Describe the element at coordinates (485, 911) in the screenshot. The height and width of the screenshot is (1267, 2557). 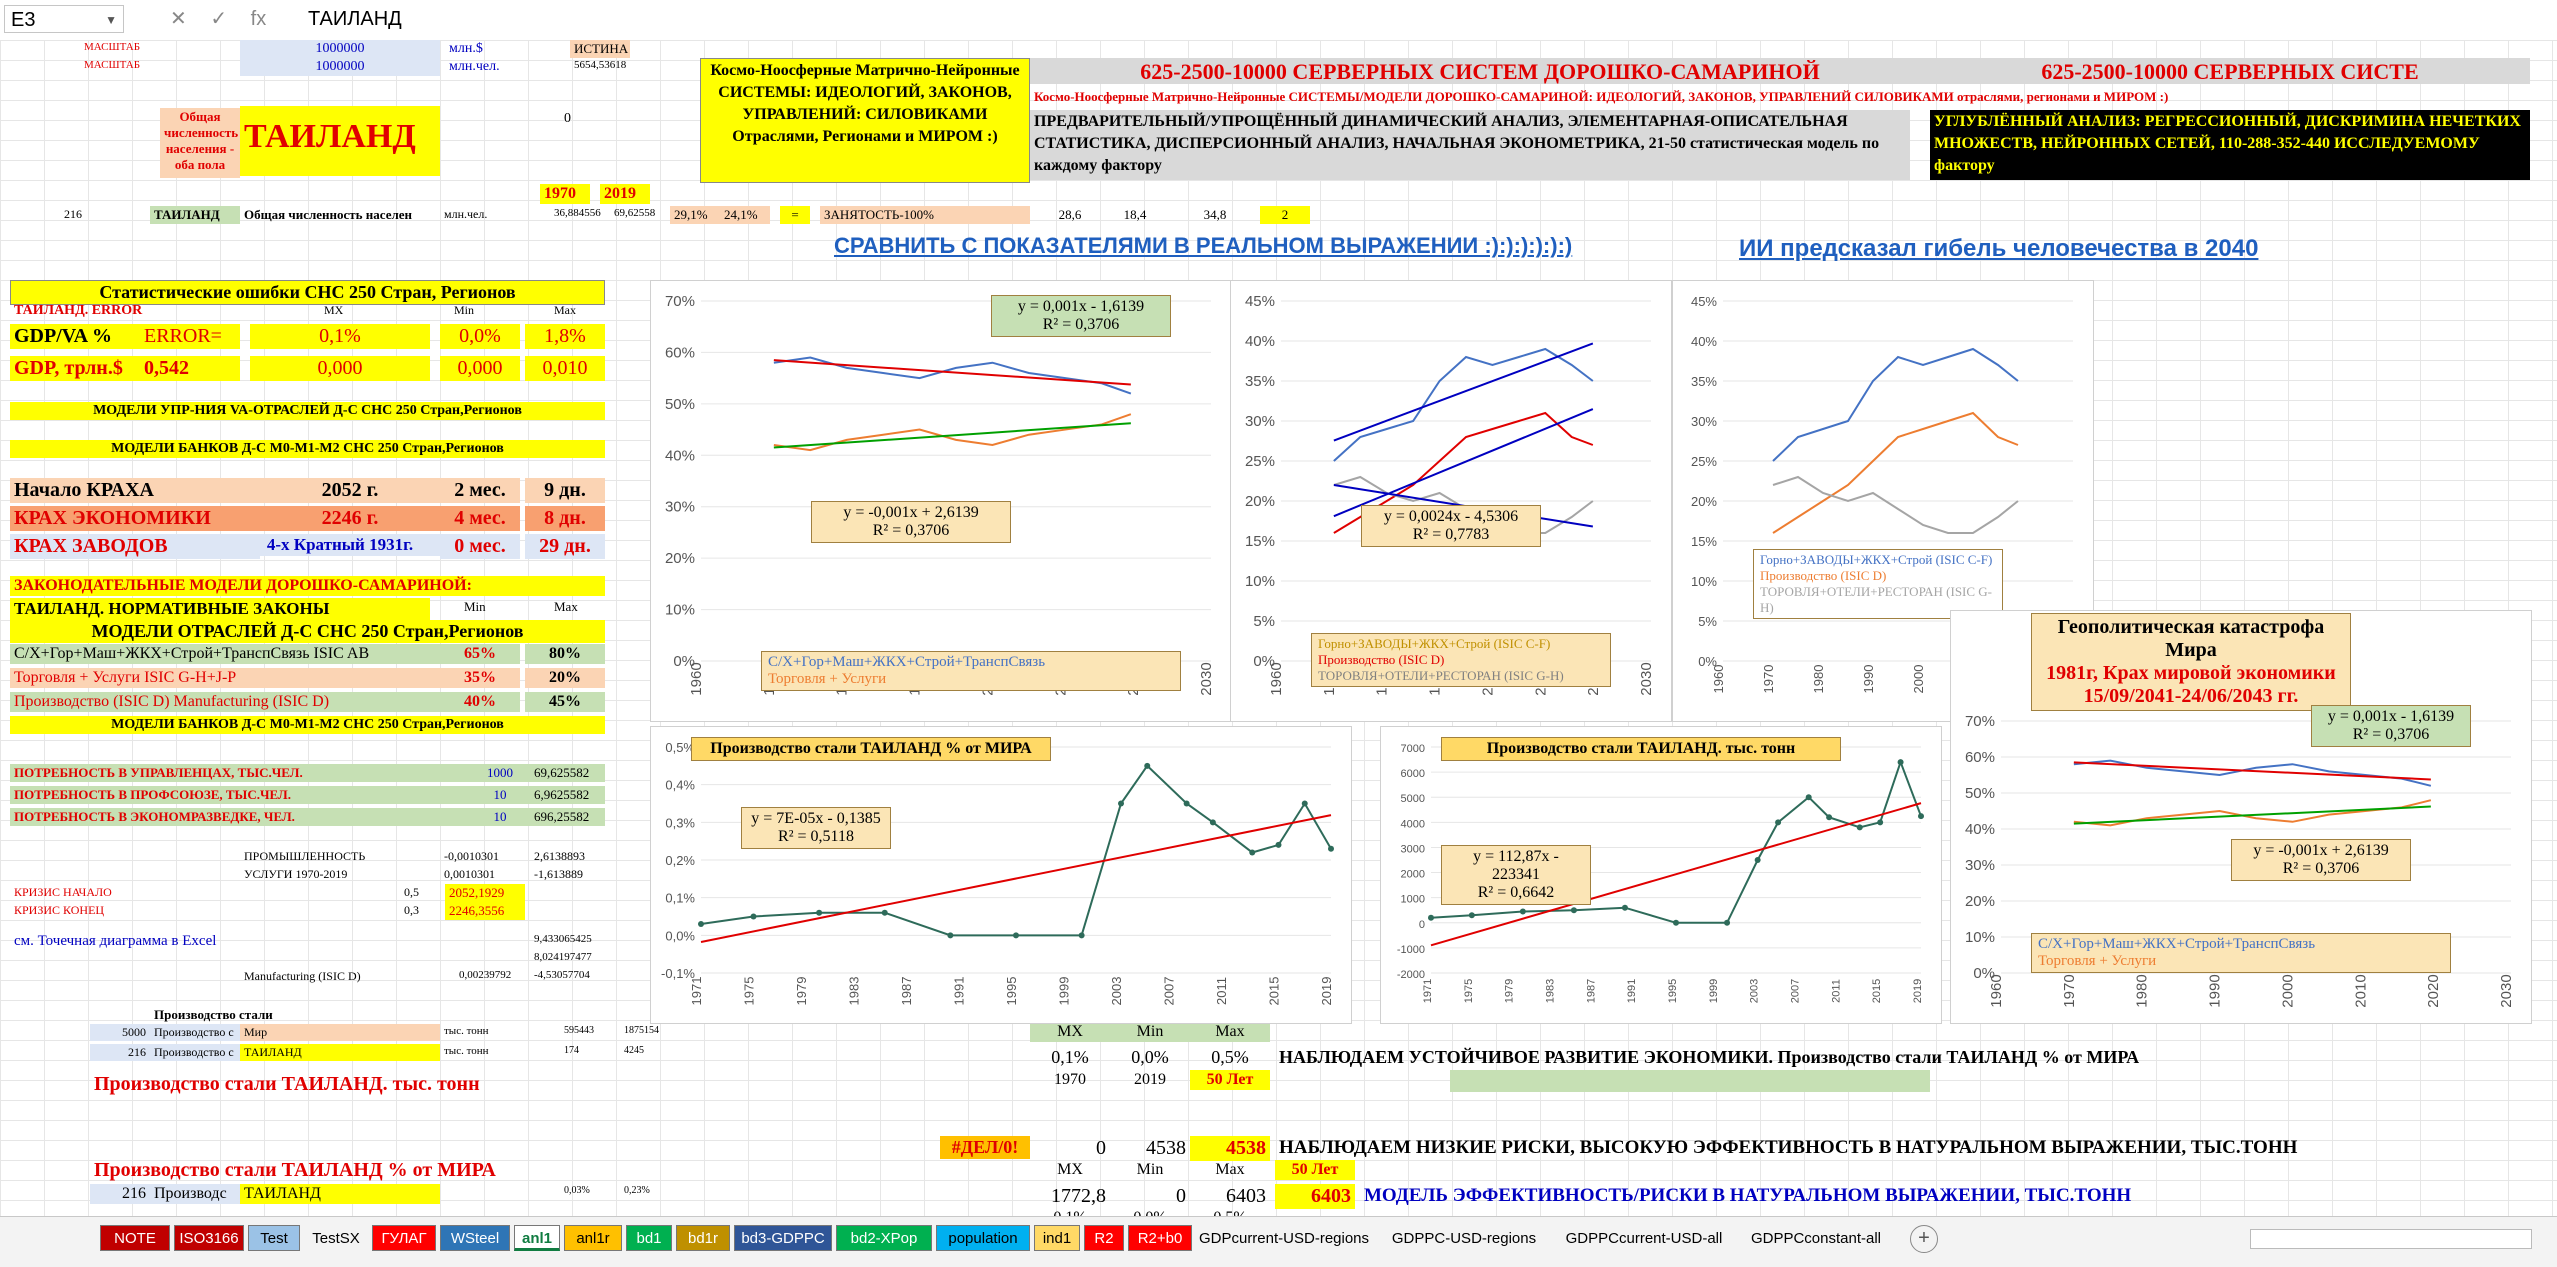
I see `crisis-end-b: 2246,3556` at that location.